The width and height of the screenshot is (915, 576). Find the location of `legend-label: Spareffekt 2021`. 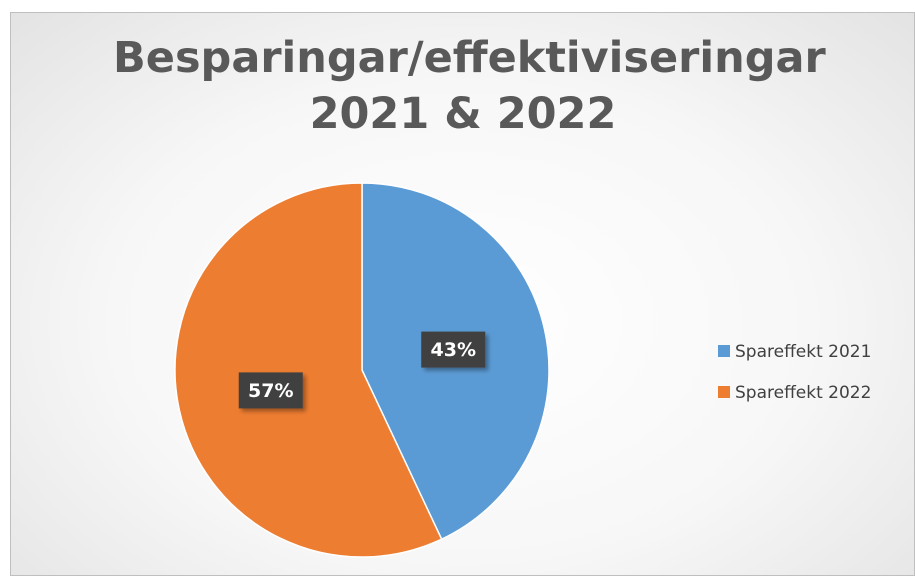

legend-label: Spareffekt 2021 is located at coordinates (803, 352).